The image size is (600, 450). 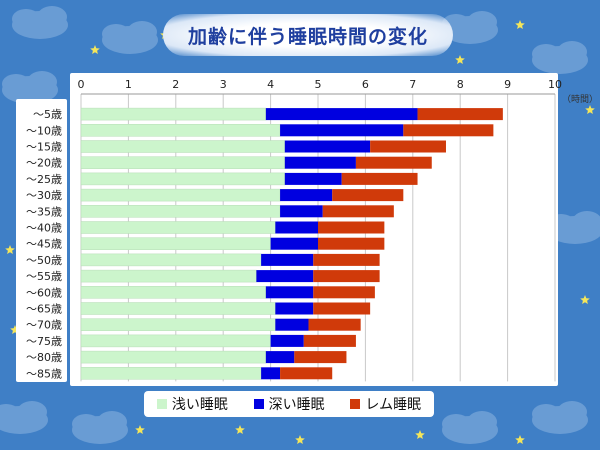 What do you see at coordinates (223, 84) in the screenshot?
I see `x-tick-label: 3` at bounding box center [223, 84].